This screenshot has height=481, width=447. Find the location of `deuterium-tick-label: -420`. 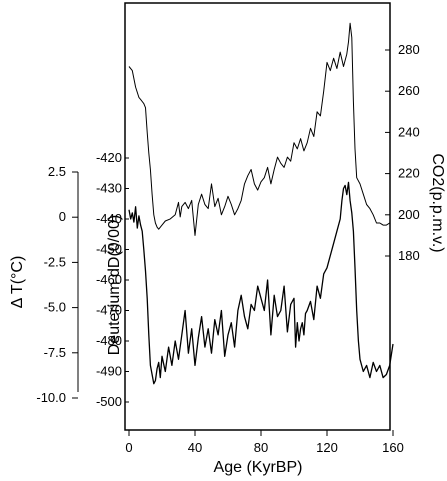

deuterium-tick-label: -420 is located at coordinates (109, 157).